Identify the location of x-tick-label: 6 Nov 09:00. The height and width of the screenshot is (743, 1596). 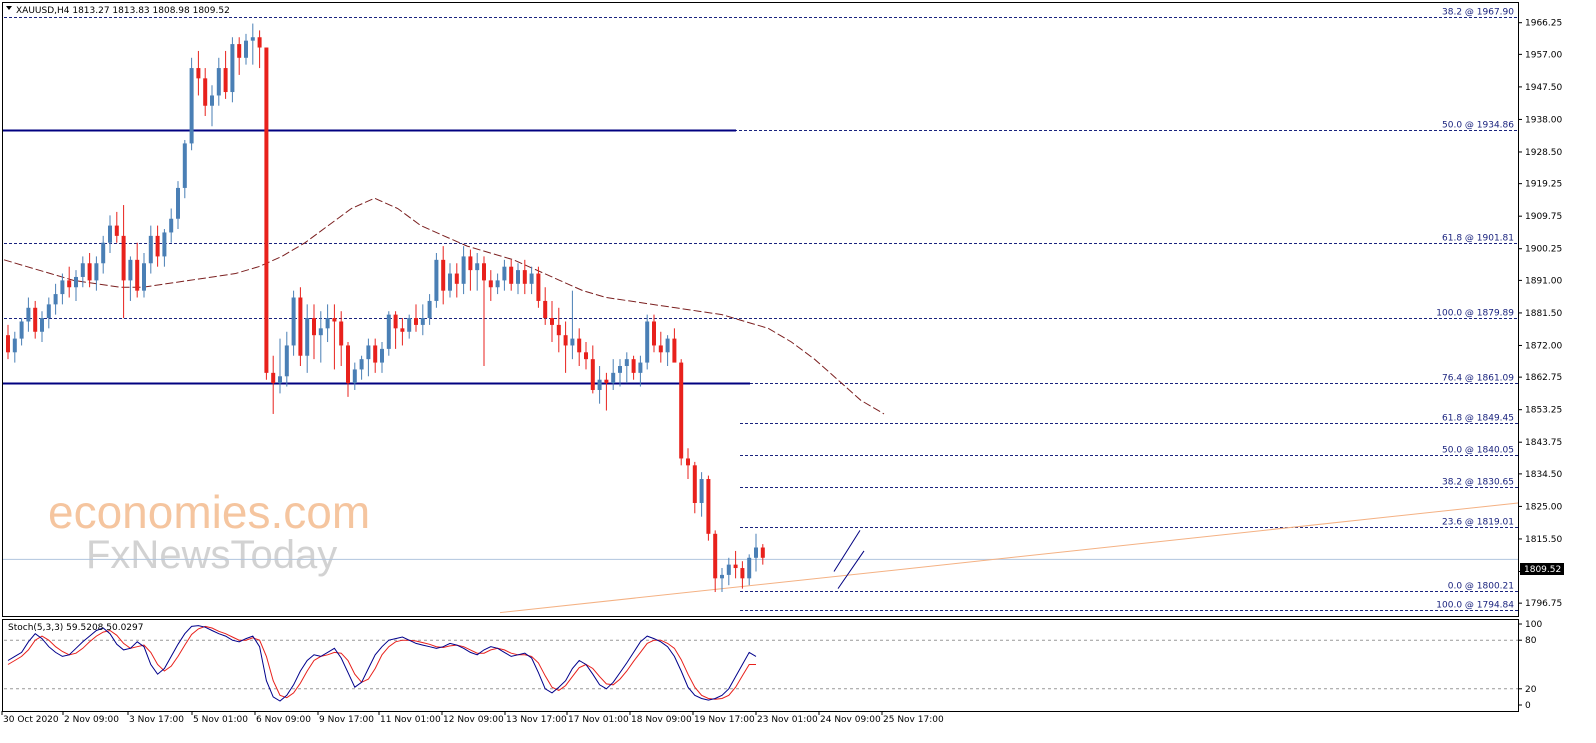
(283, 720).